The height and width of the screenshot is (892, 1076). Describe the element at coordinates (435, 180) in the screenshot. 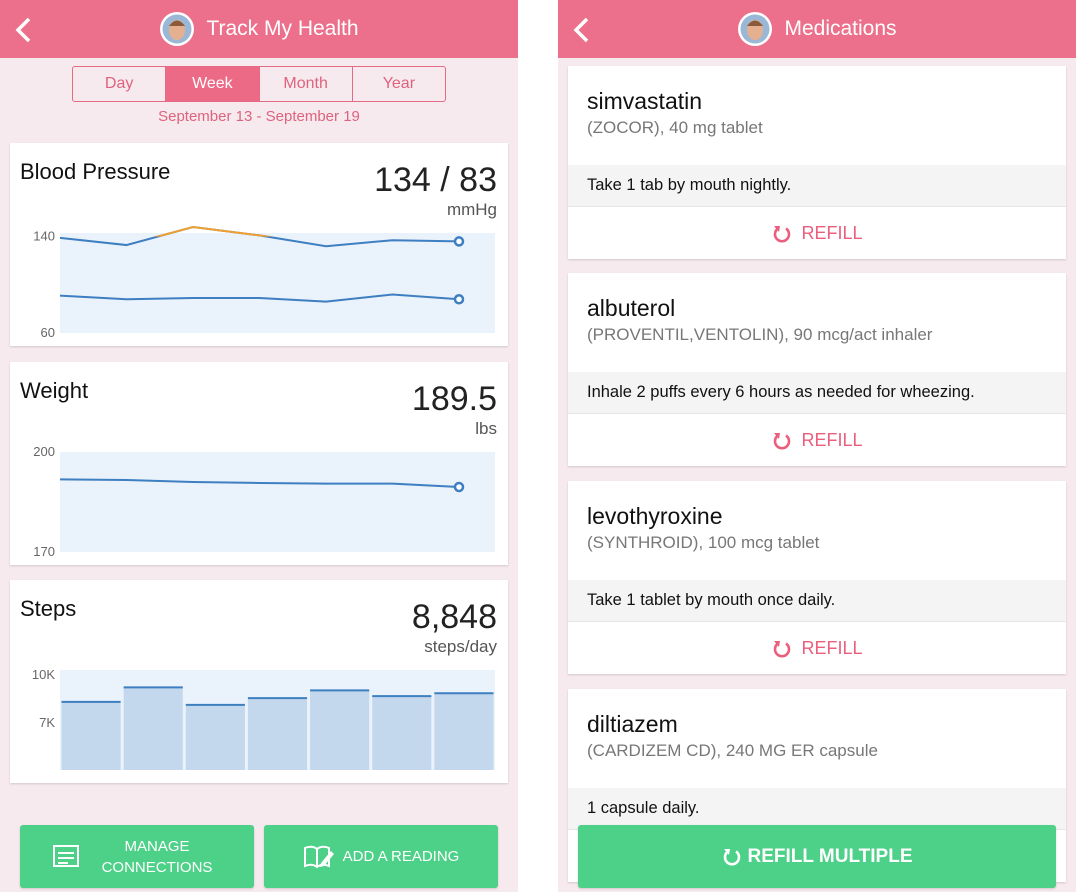

I see `card-summary: 134 / 83` at that location.